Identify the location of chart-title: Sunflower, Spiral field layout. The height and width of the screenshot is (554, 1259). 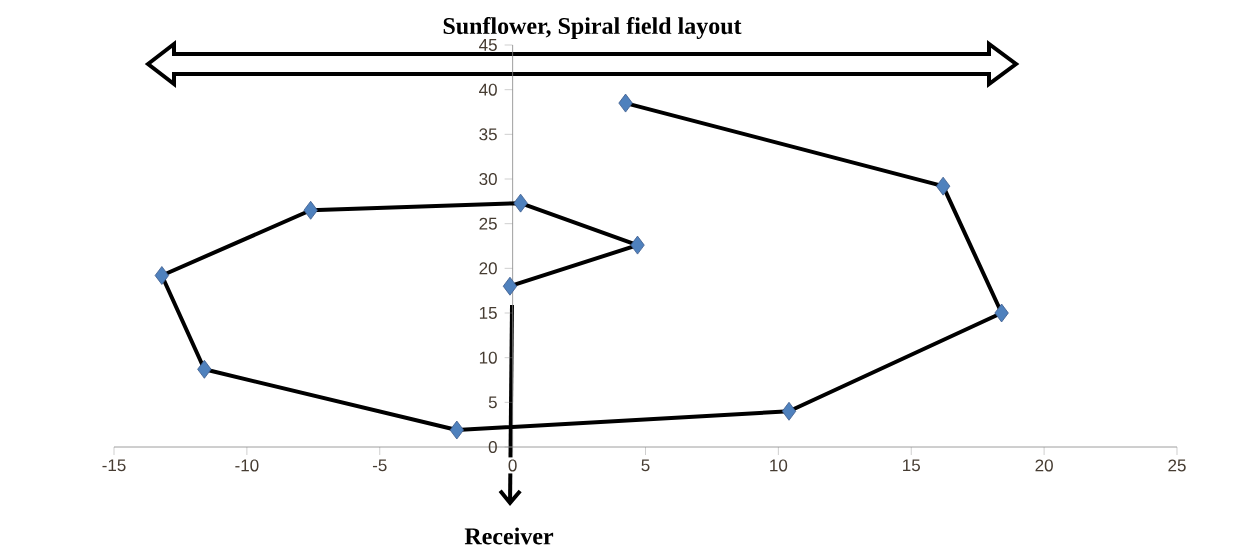
(592, 28).